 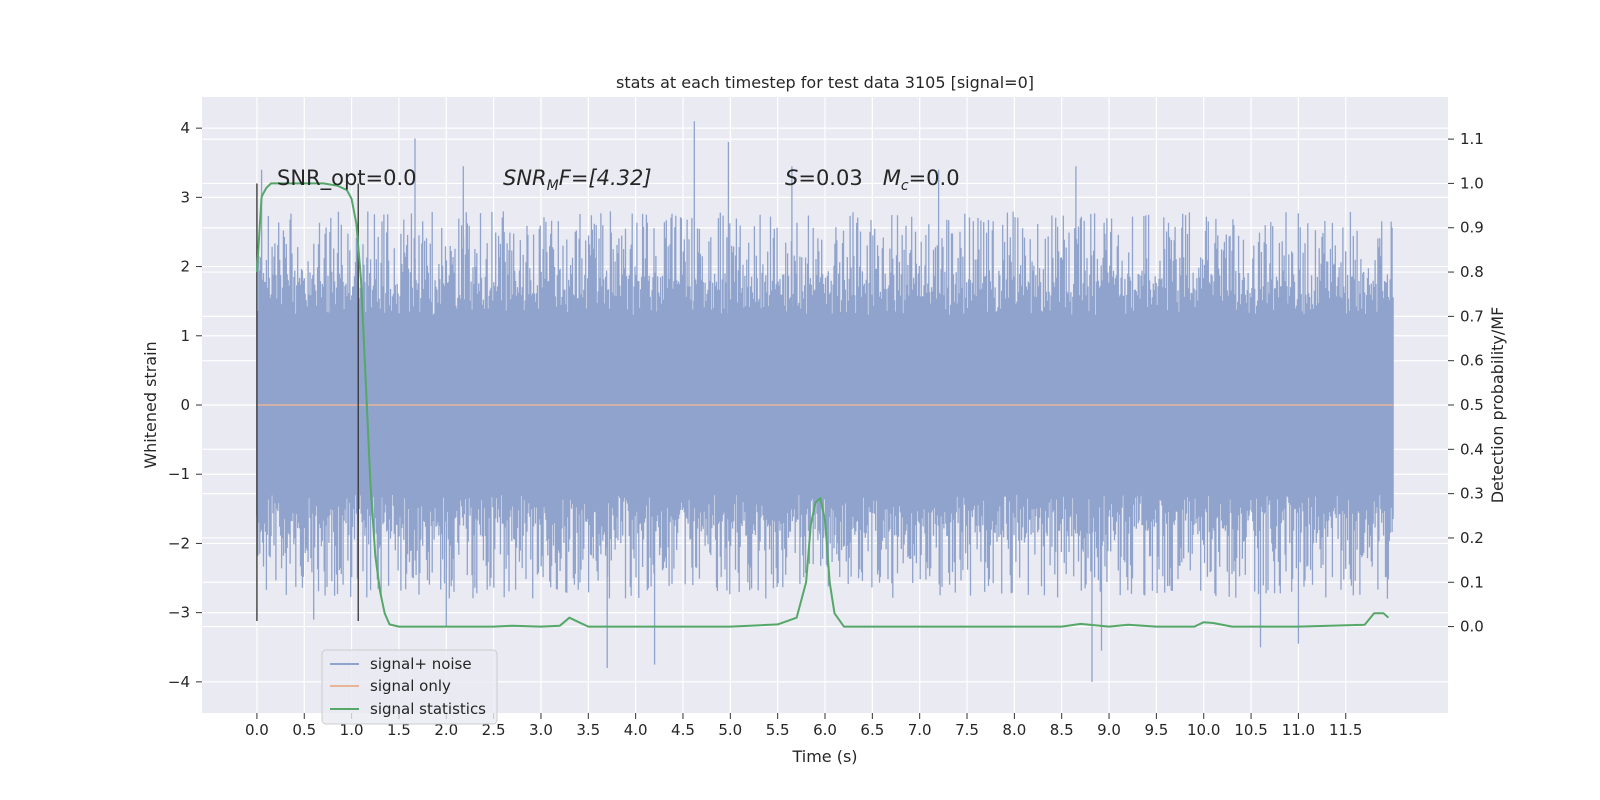 I want to click on legend-label-noise: signal+ noise, so click(x=421, y=664).